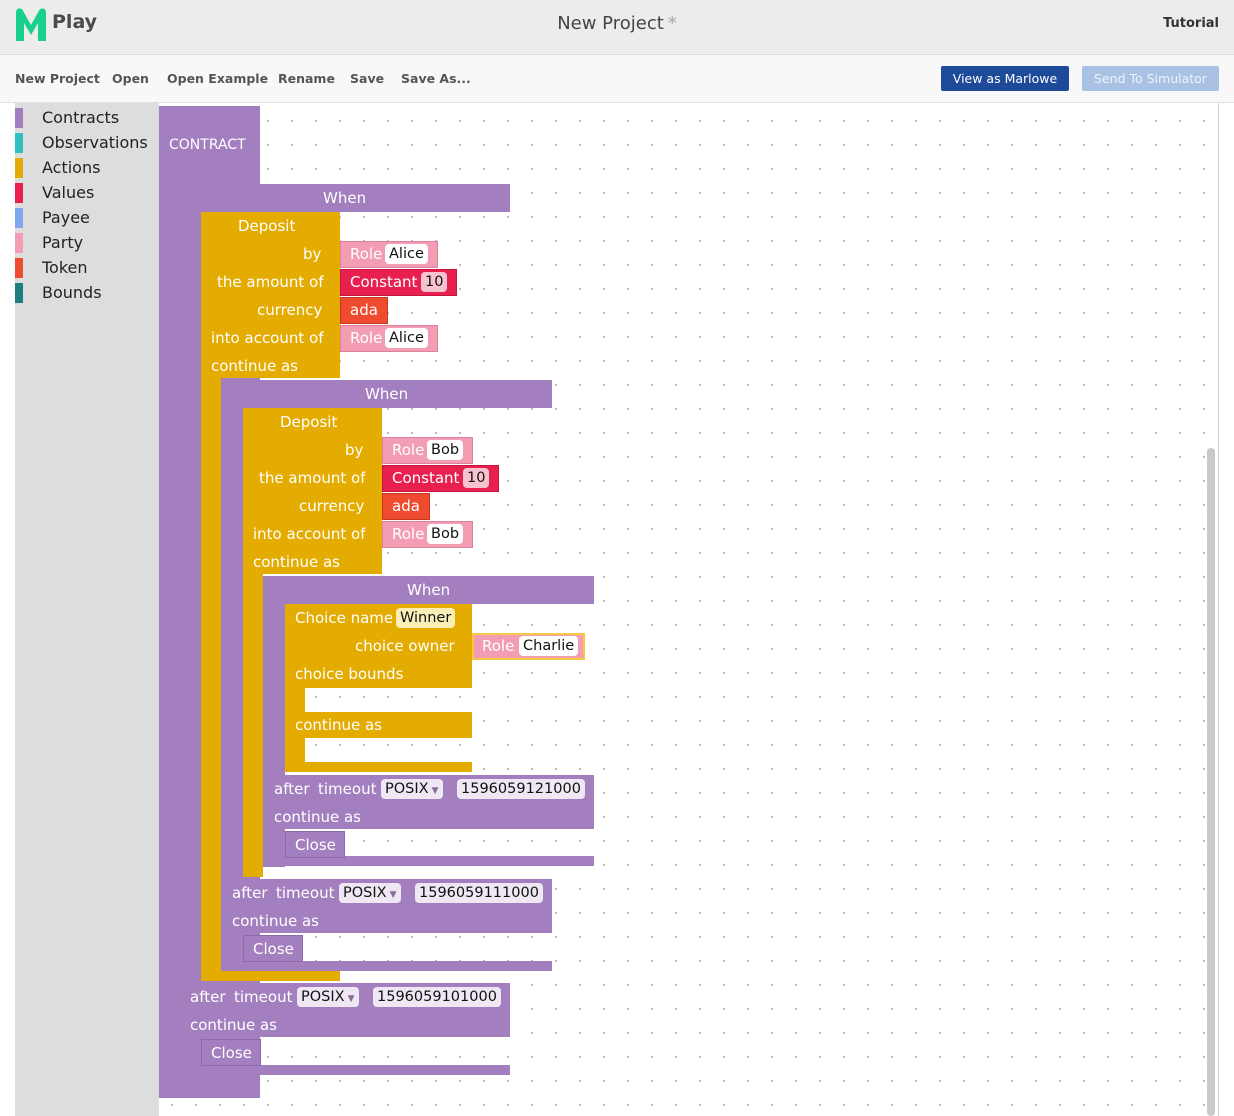 Image resolution: width=1234 pixels, height=1116 pixels. I want to click on timeout-value-field: 1596059101000, so click(437, 997).